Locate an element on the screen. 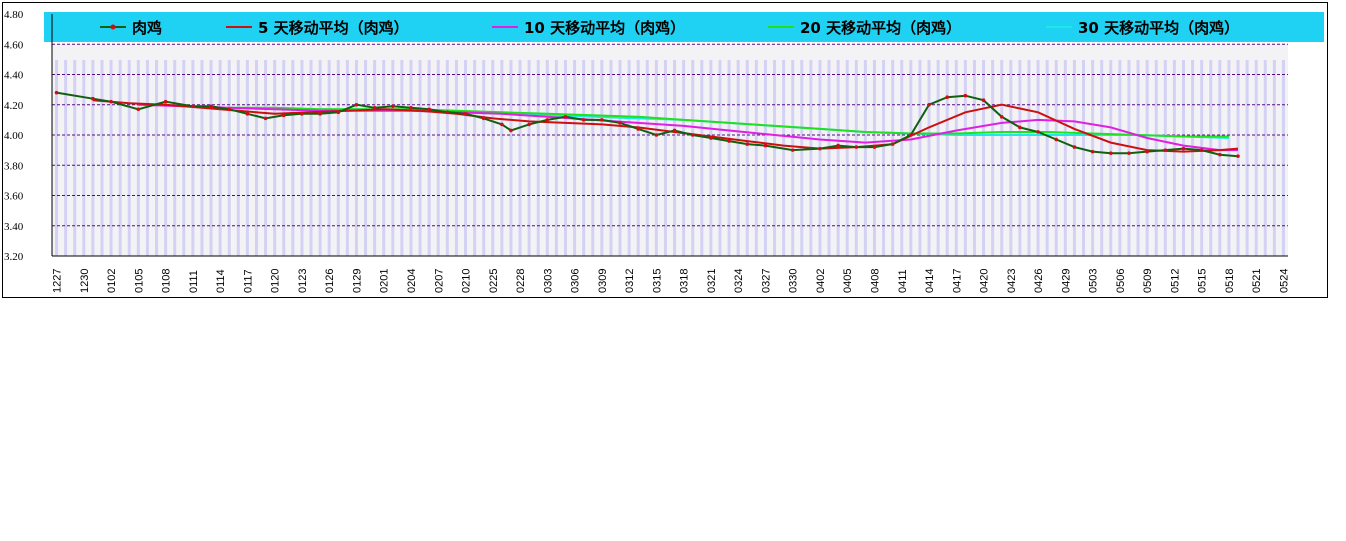 The width and height of the screenshot is (1346, 541). x-tick-label: 0309 is located at coordinates (603, 281).